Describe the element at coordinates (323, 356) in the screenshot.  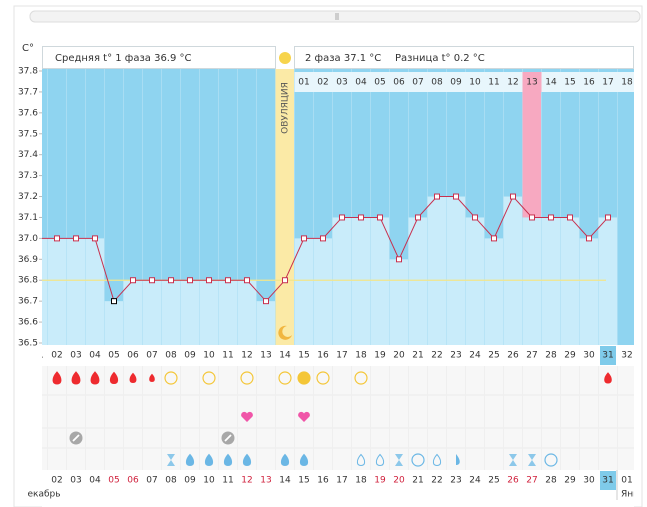
I see `cycle-day-label: 16` at that location.